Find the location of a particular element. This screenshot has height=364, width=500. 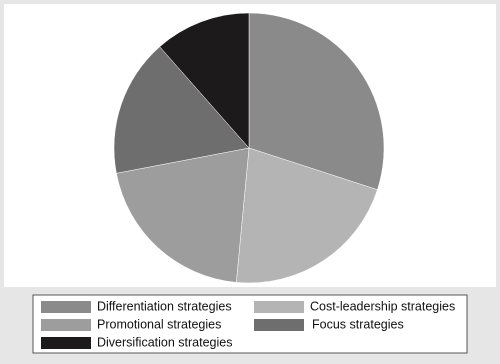

legend-label: Focus strategies is located at coordinates (358, 324).